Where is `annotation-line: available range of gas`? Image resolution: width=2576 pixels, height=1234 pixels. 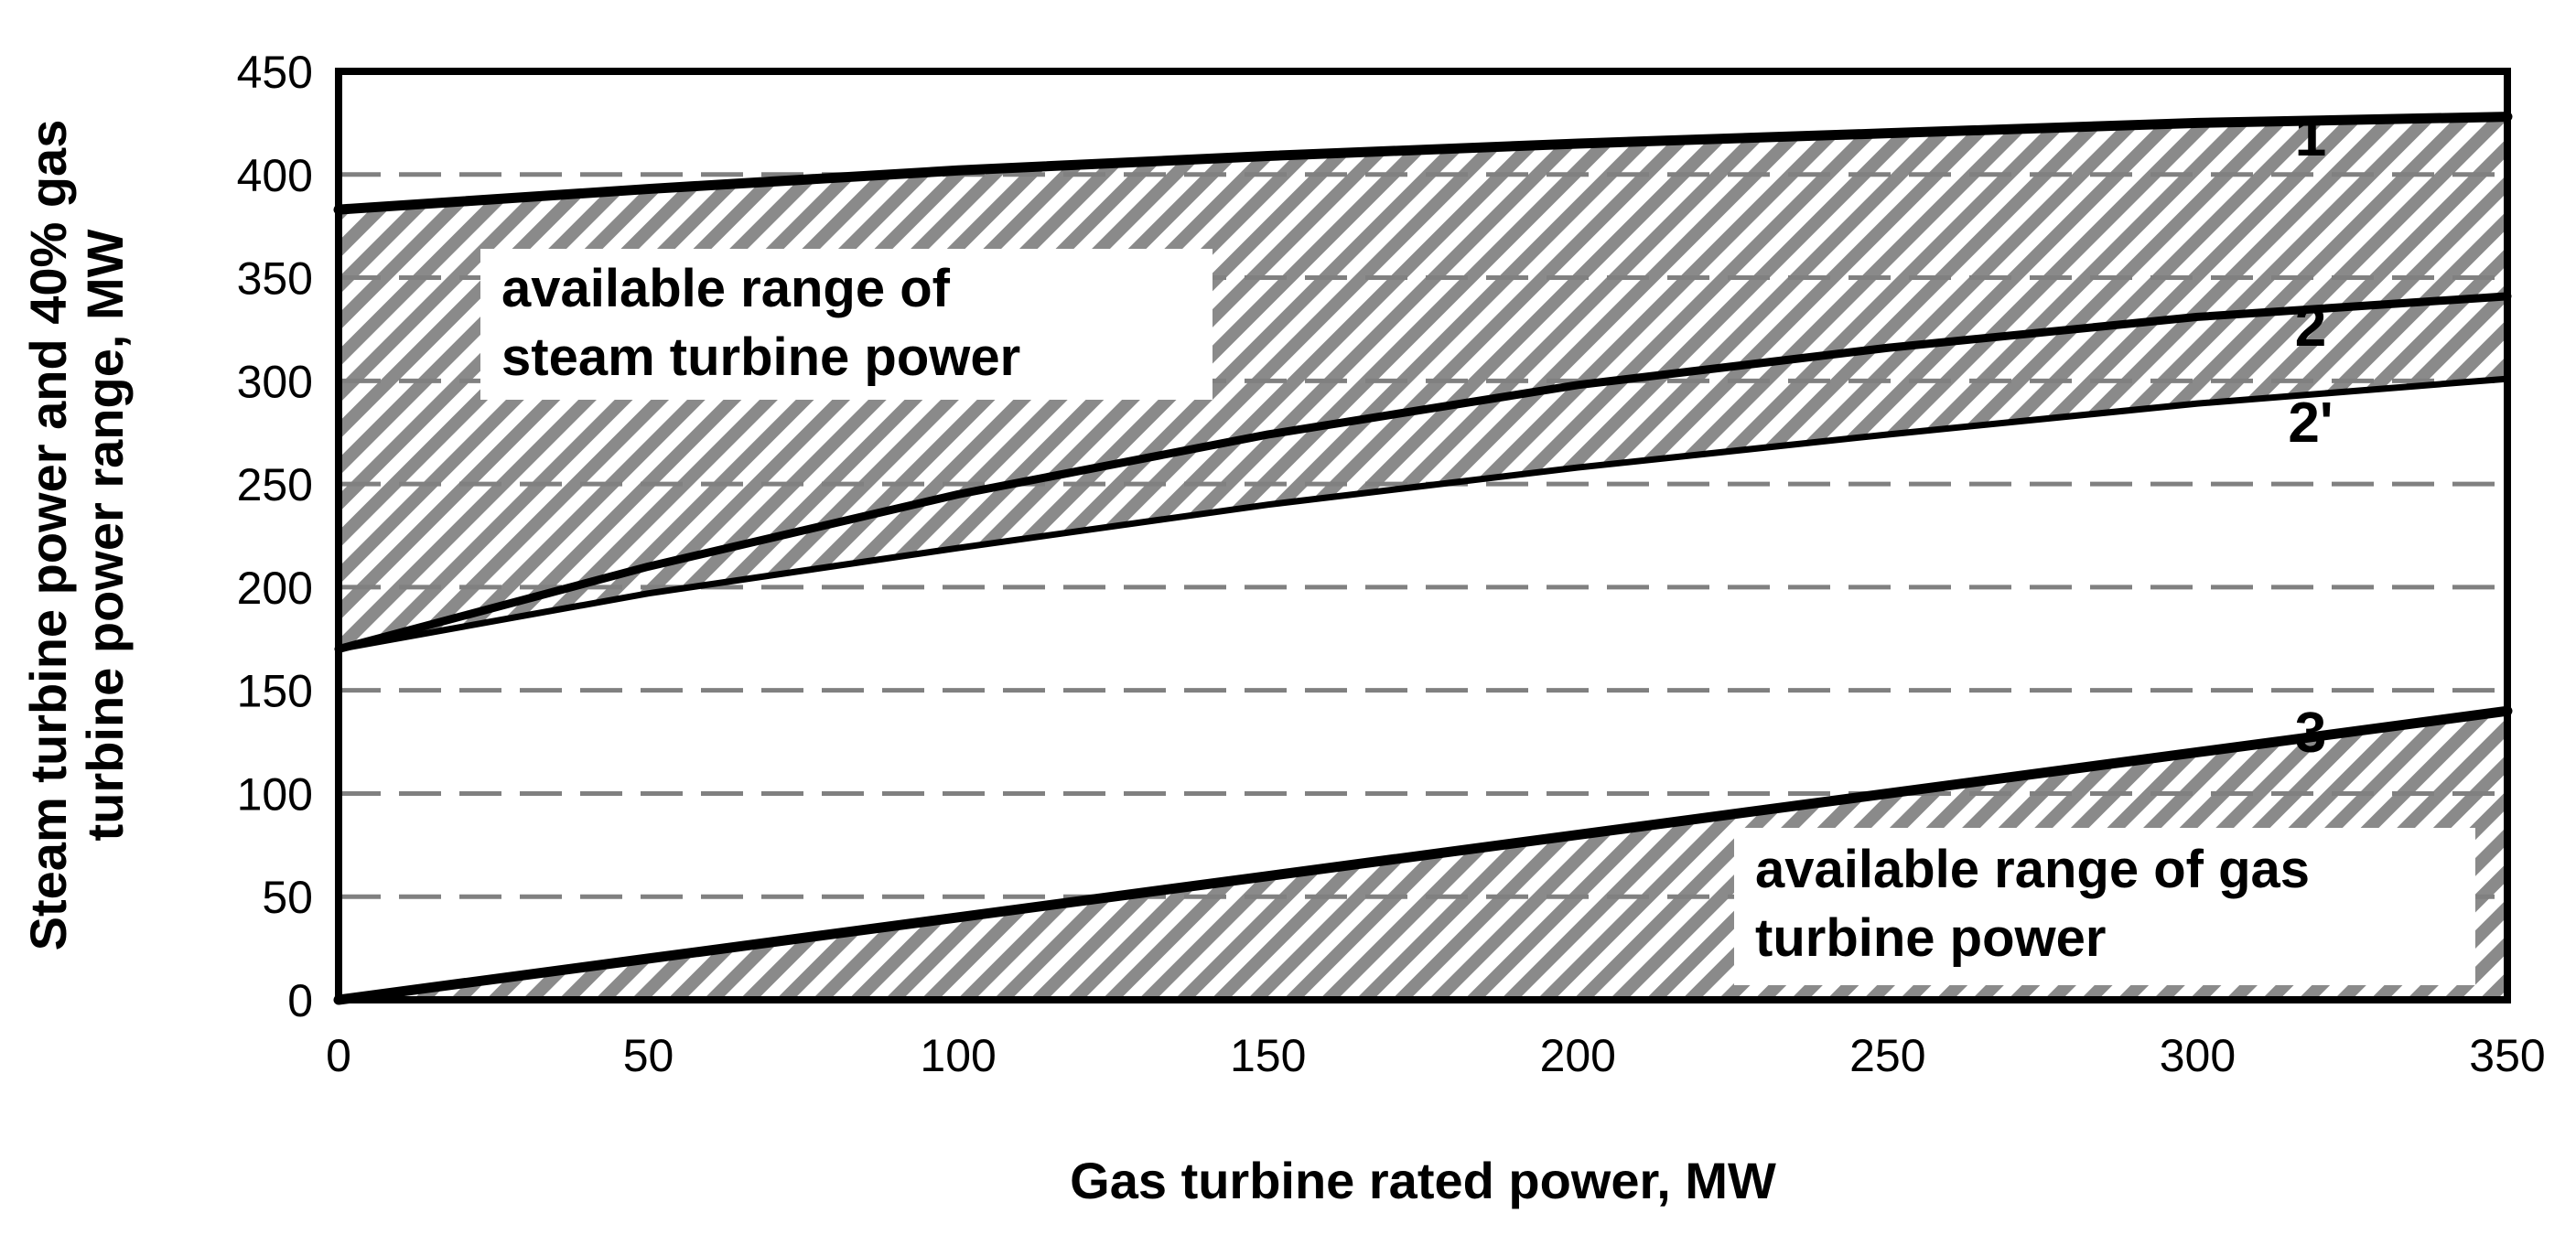 annotation-line: available range of gas is located at coordinates (2032, 870).